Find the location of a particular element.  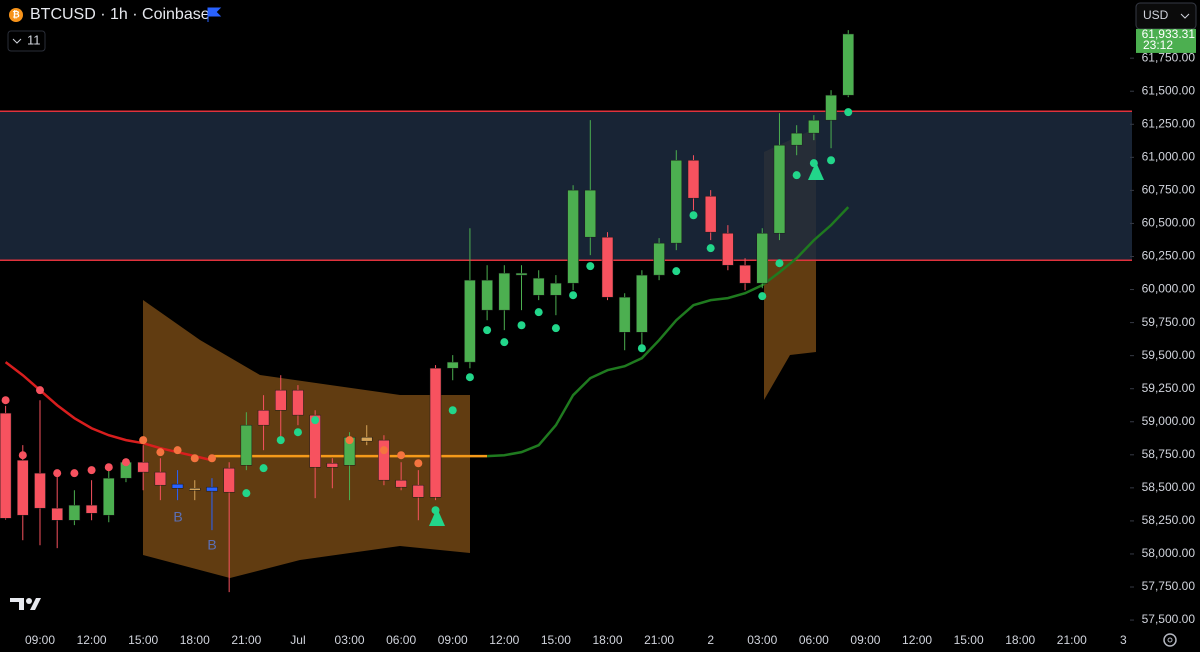

y-tick-label: 59,250.00 is located at coordinates (1169, 388).